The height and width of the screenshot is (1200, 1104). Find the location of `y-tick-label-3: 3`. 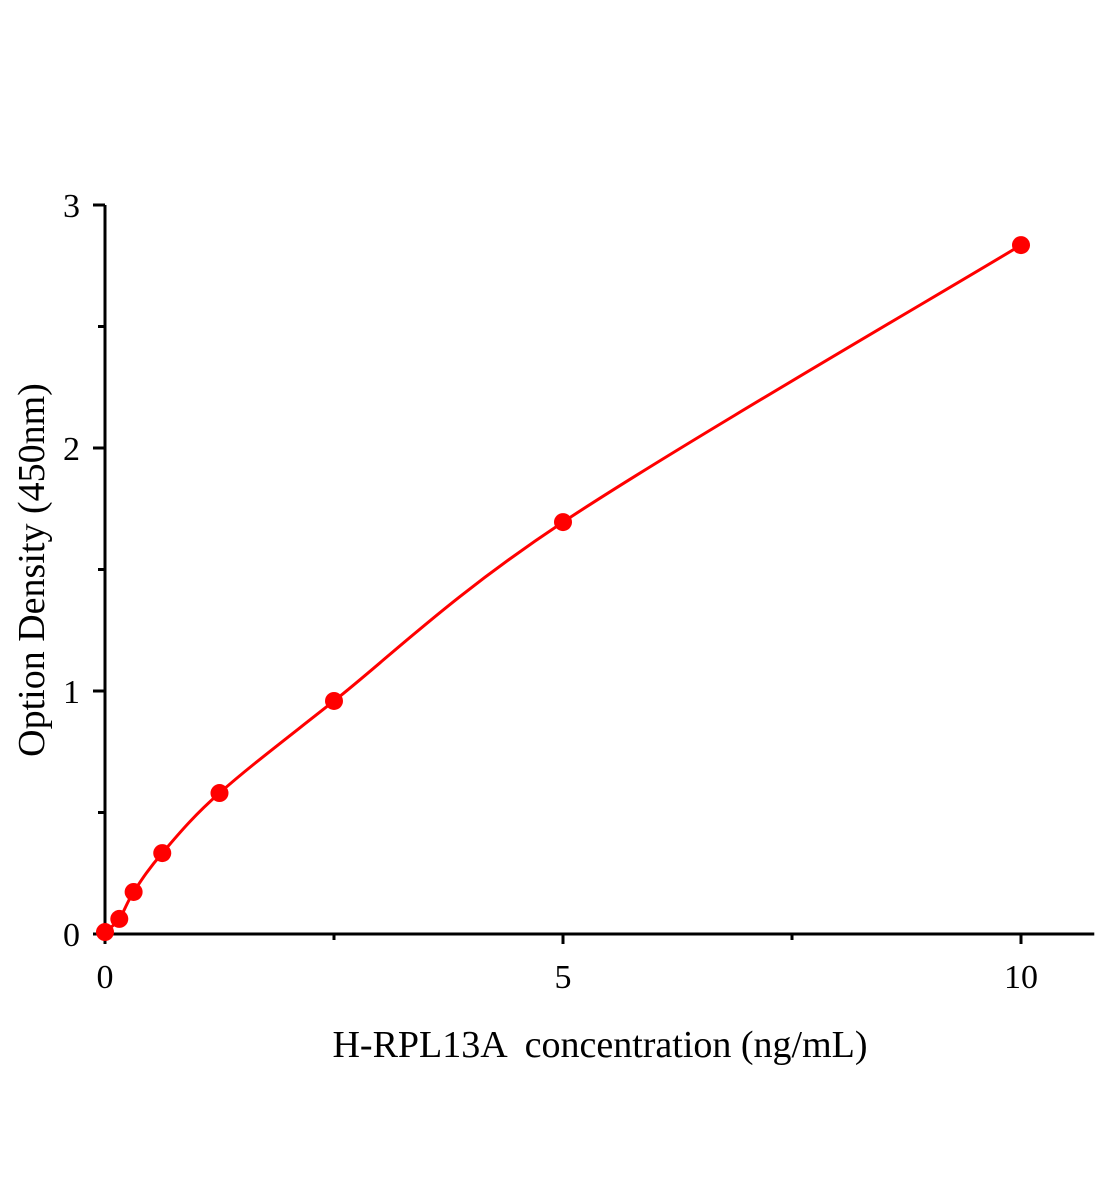

y-tick-label-3: 3 is located at coordinates (71, 206).